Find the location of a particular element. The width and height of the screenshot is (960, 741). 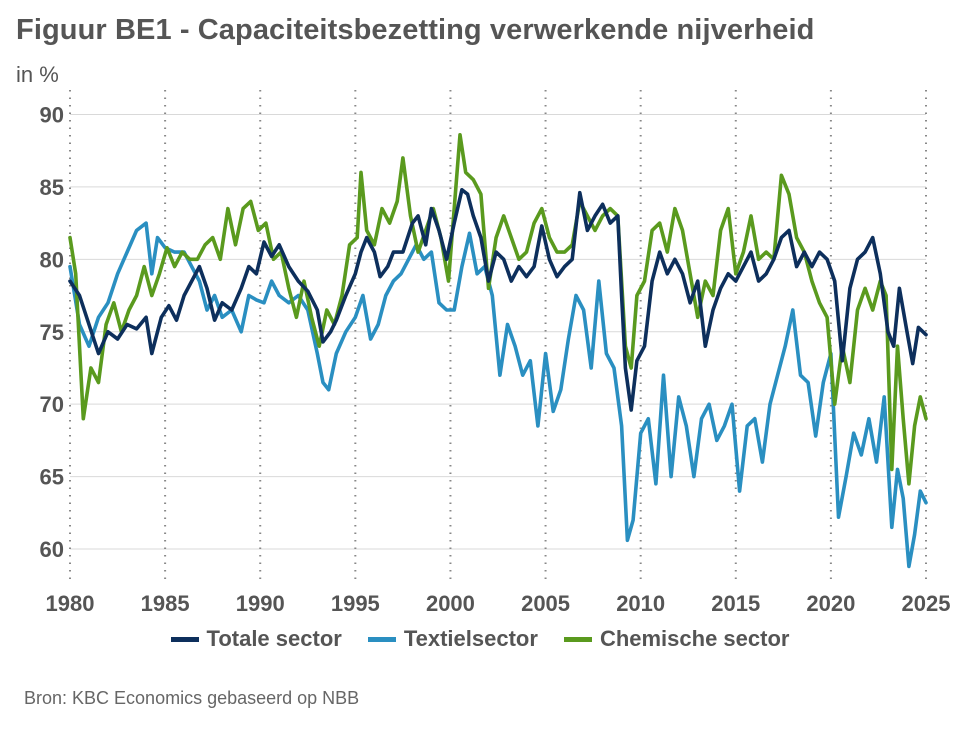

x-tick-label-2010: 2010 is located at coordinates (640, 603).